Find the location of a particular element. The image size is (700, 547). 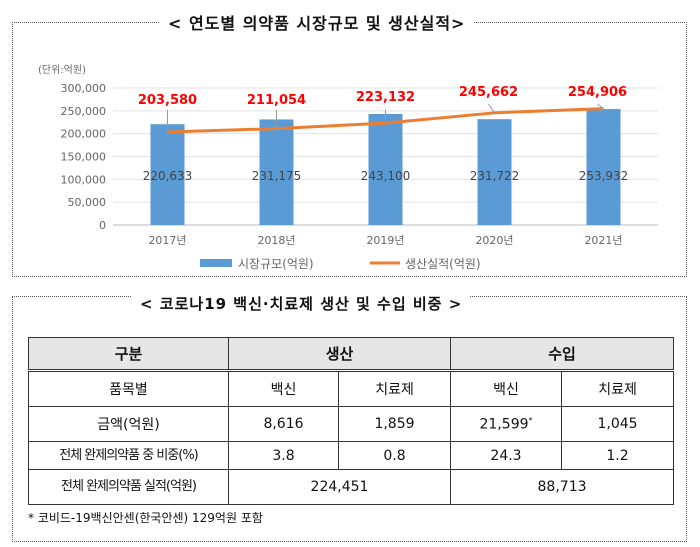

bar-value-label: 231,175 is located at coordinates (277, 176).